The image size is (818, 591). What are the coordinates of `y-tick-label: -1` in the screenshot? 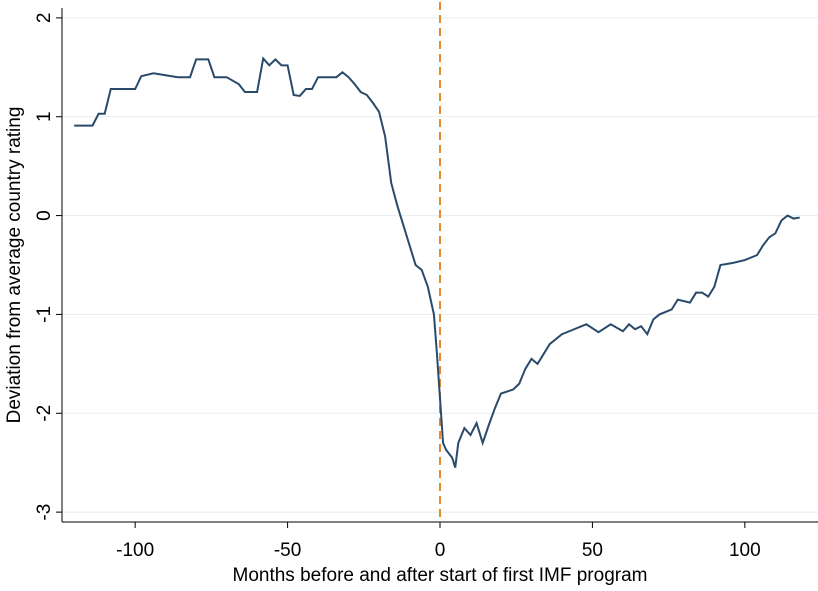 It's located at (44, 314).